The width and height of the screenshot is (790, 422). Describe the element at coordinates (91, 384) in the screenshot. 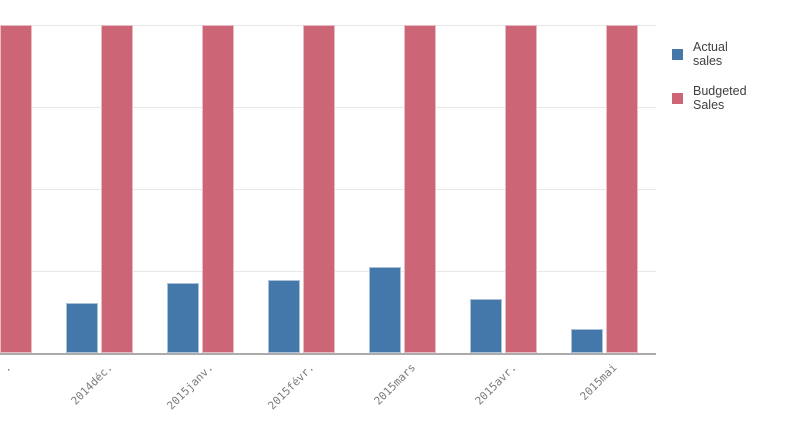

I see `x-tick-label-1: 2014déc.` at that location.